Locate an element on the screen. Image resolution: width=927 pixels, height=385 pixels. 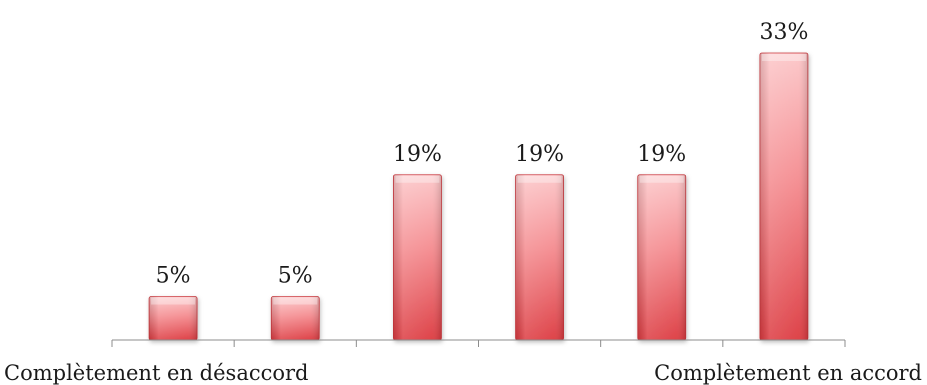
data-label: 33% is located at coordinates (783, 32).